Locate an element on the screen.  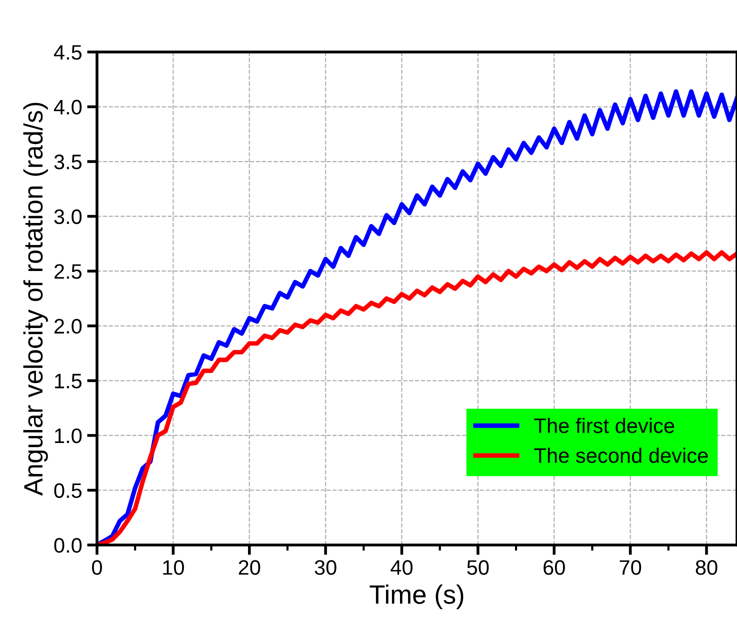
x-tick-label: 50 is located at coordinates (478, 567).